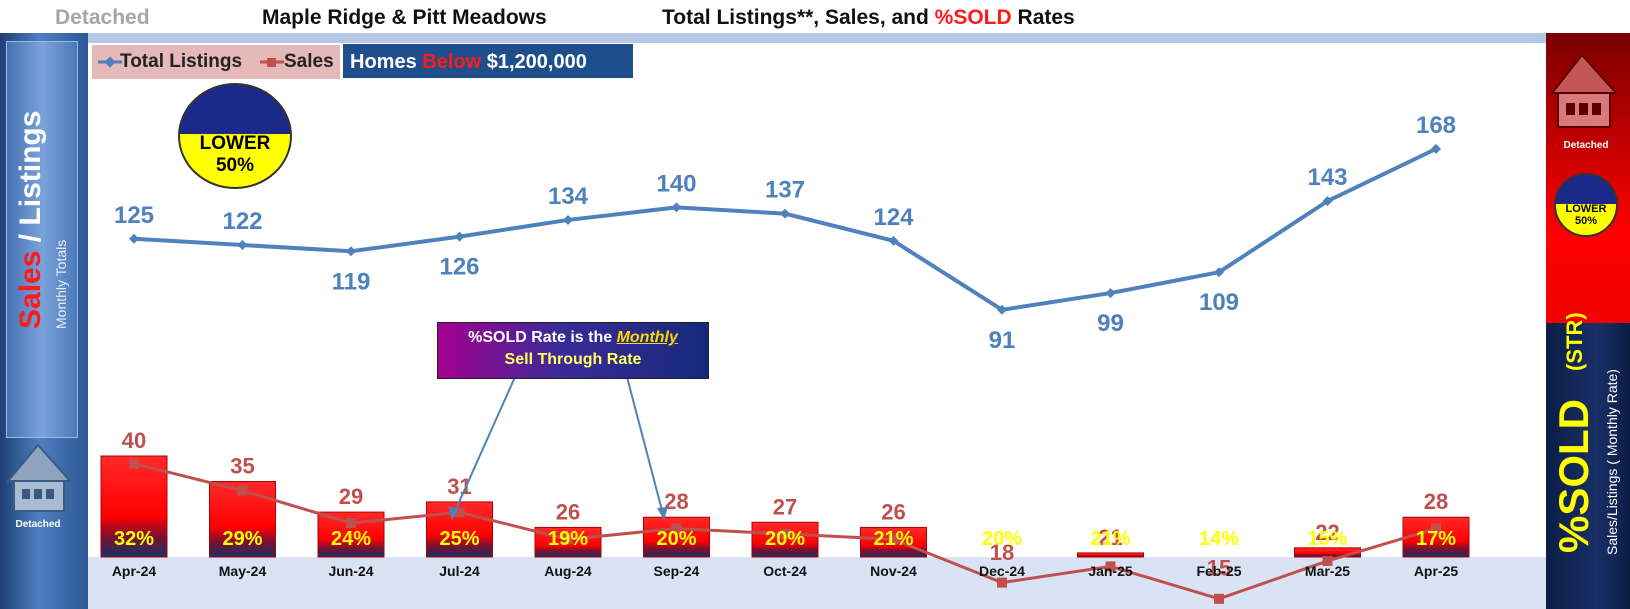 This screenshot has width=1630, height=609. Describe the element at coordinates (817, 583) in the screenshot. I see `x-axis-band` at that location.